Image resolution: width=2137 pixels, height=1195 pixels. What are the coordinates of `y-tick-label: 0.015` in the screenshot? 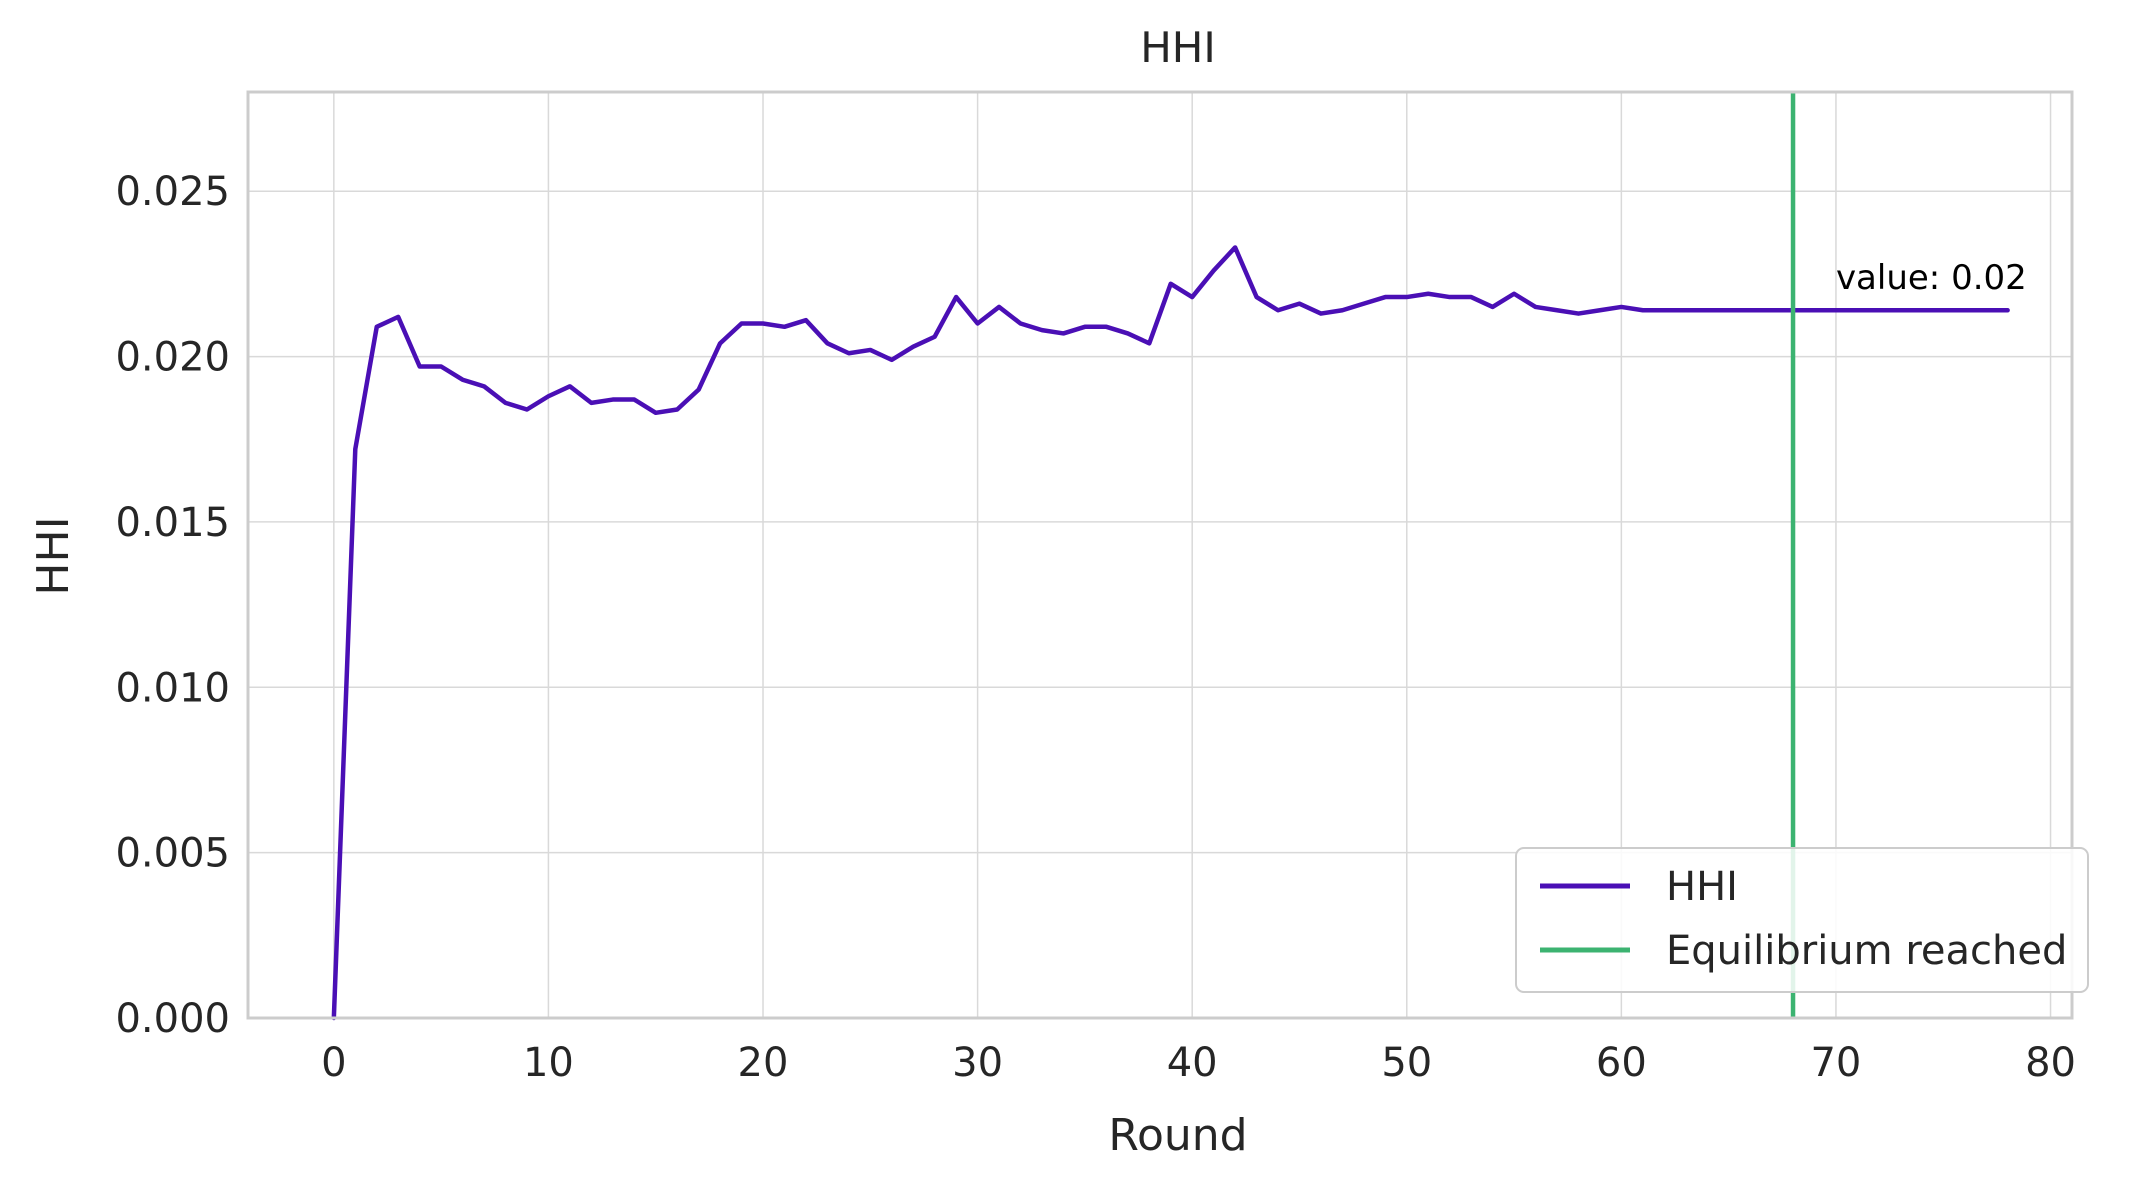 It's located at (172, 523).